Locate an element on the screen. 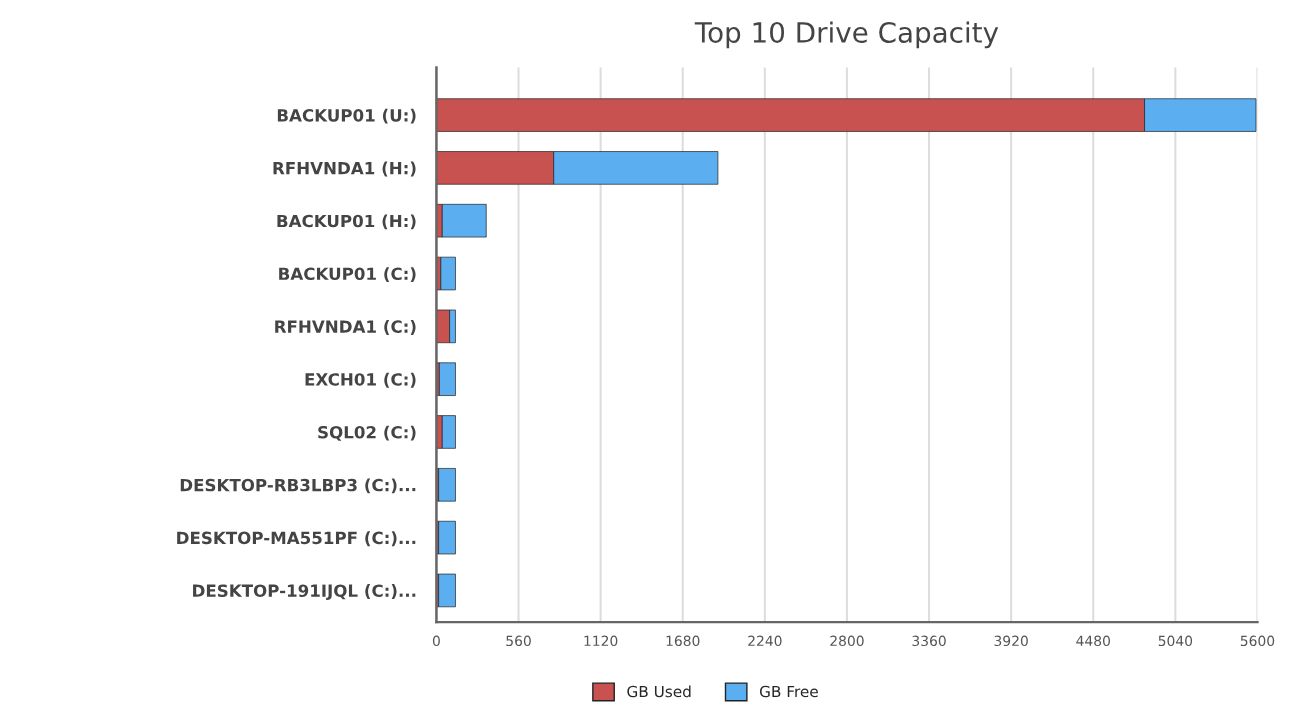  y-tick-label: RFHVNDA1 (H:) is located at coordinates (344, 169).